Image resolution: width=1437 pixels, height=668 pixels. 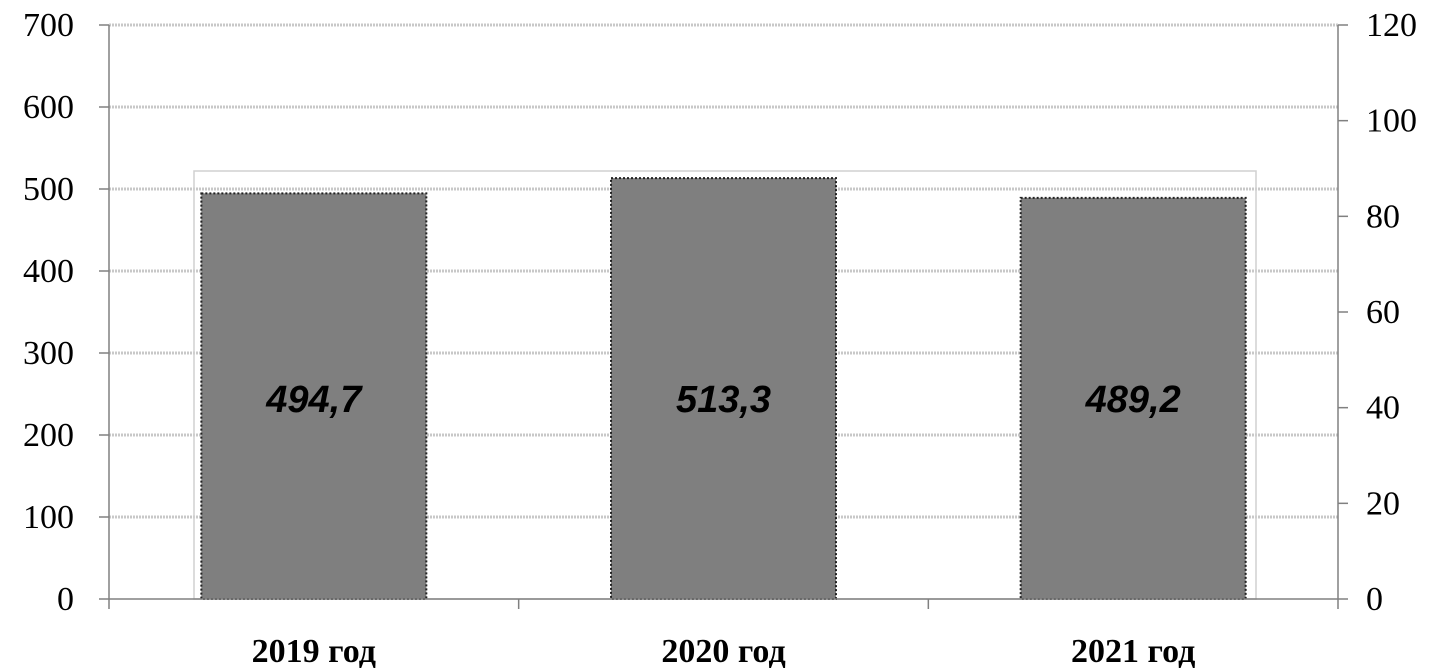 I want to click on y-left-tick-label: 500, so click(x=48, y=189).